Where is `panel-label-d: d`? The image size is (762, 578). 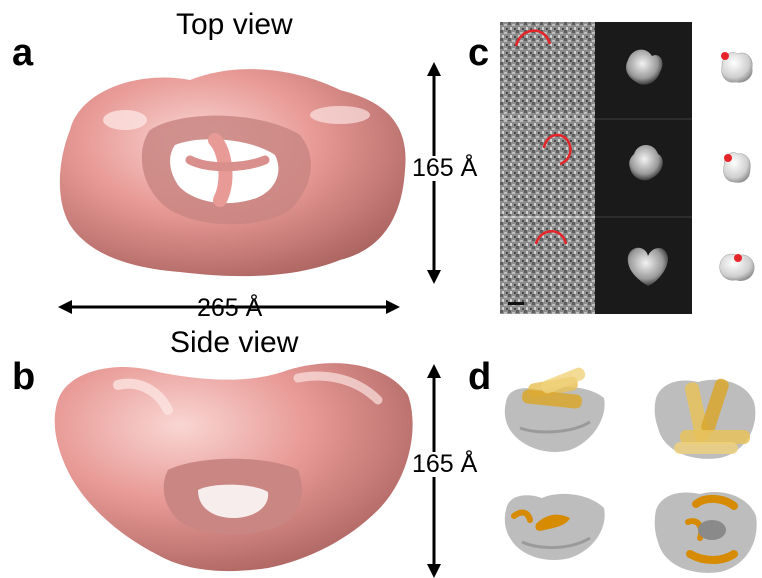 panel-label-d: d is located at coordinates (480, 377).